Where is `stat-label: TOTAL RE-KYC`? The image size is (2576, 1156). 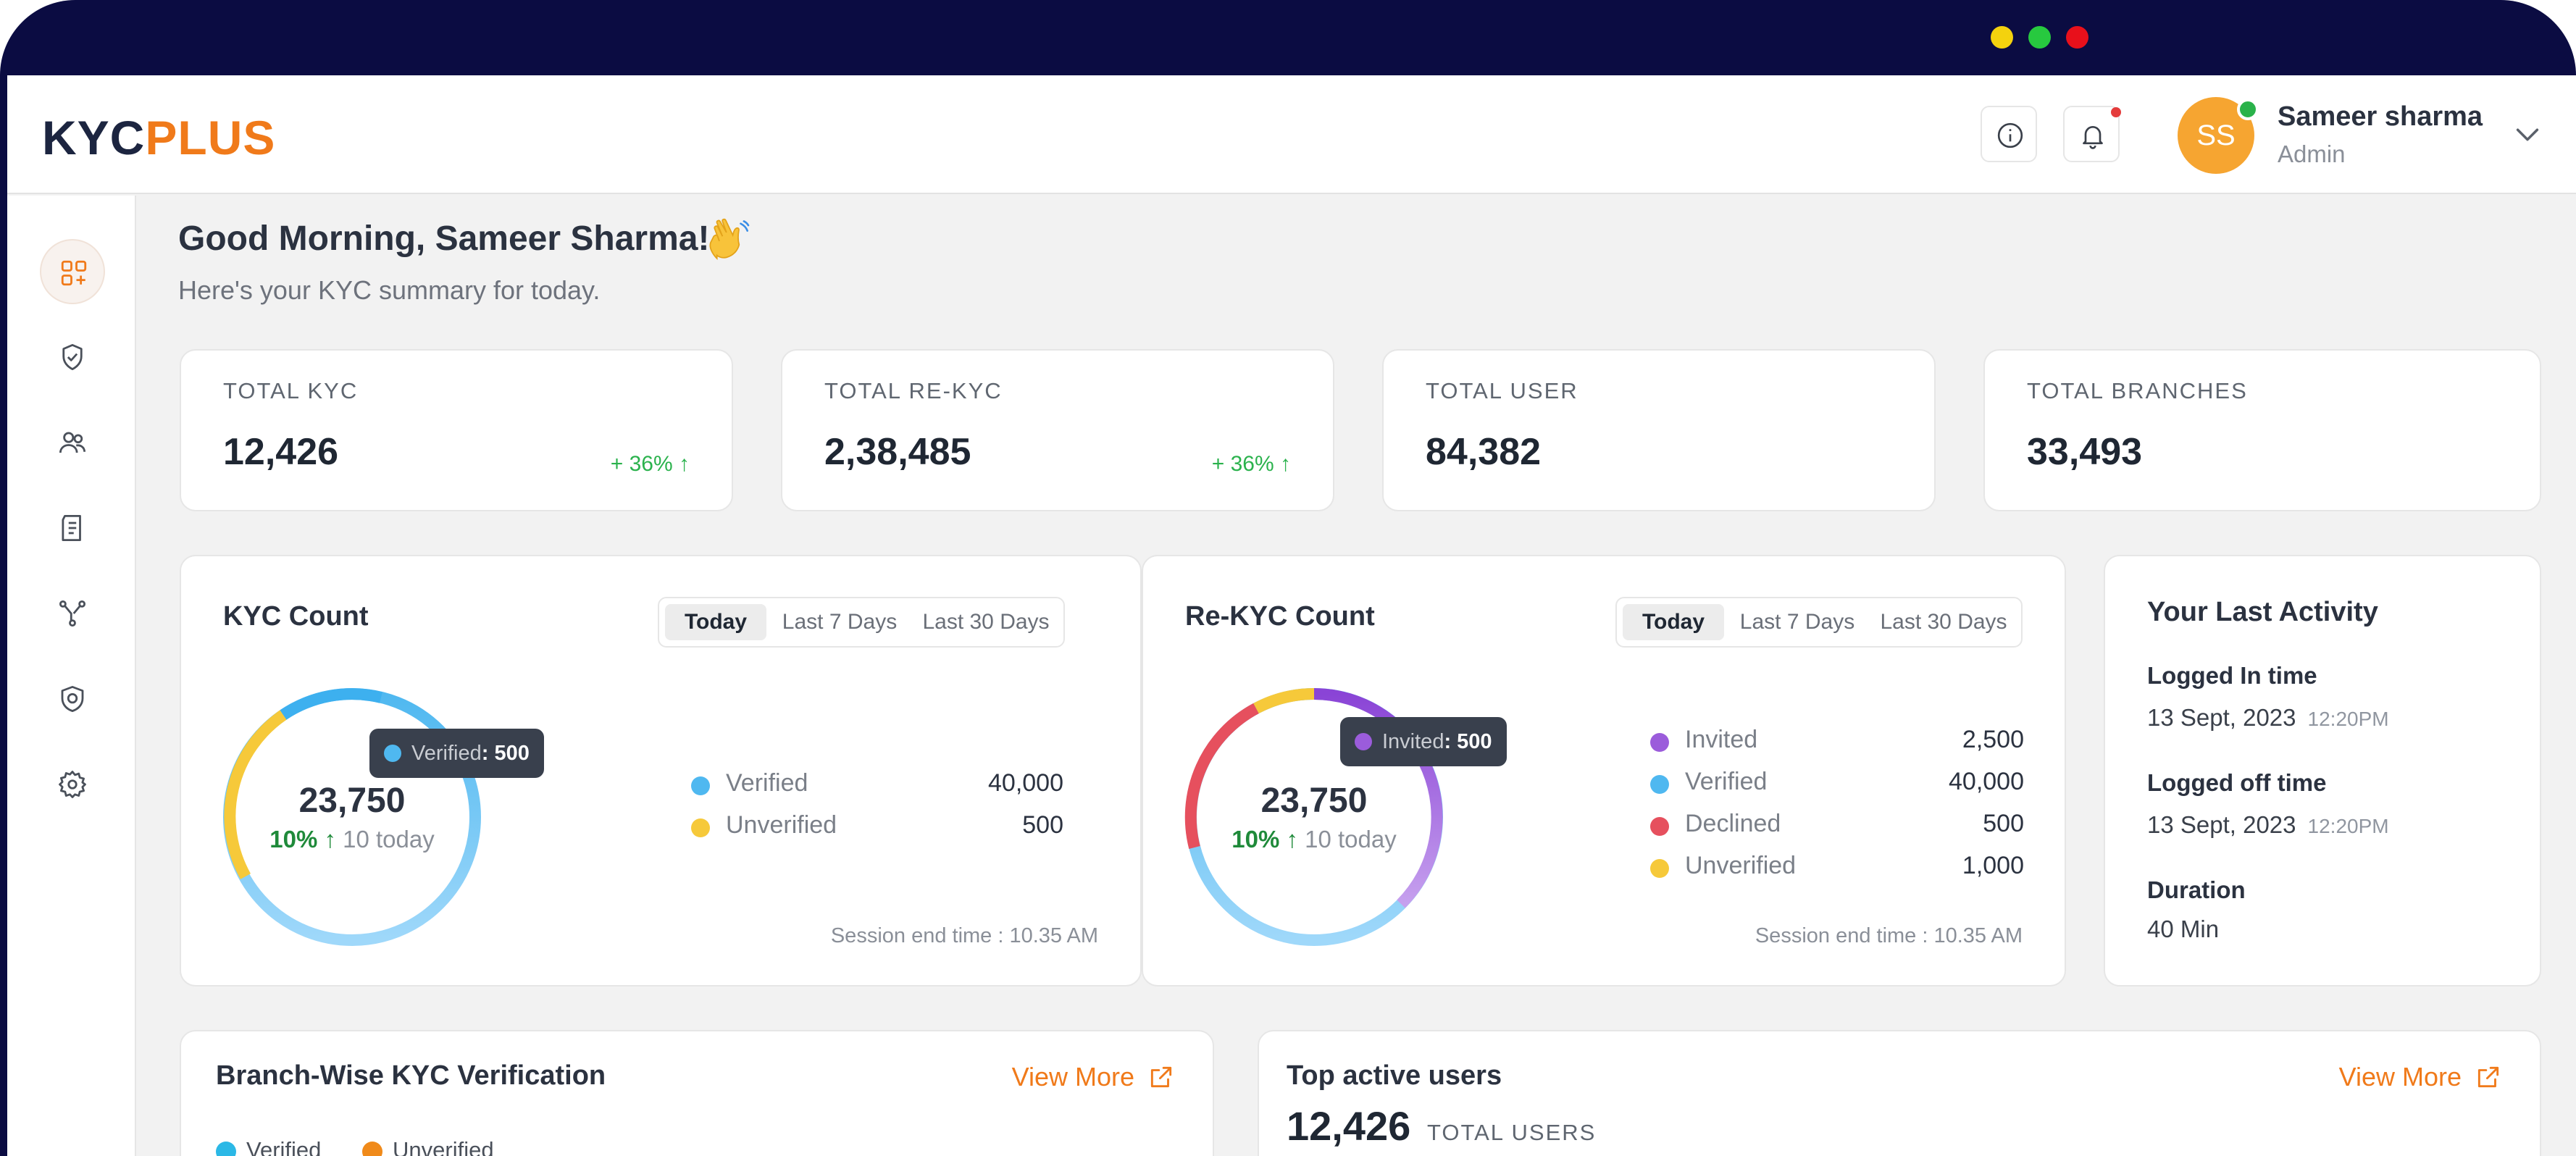 stat-label: TOTAL RE-KYC is located at coordinates (914, 390).